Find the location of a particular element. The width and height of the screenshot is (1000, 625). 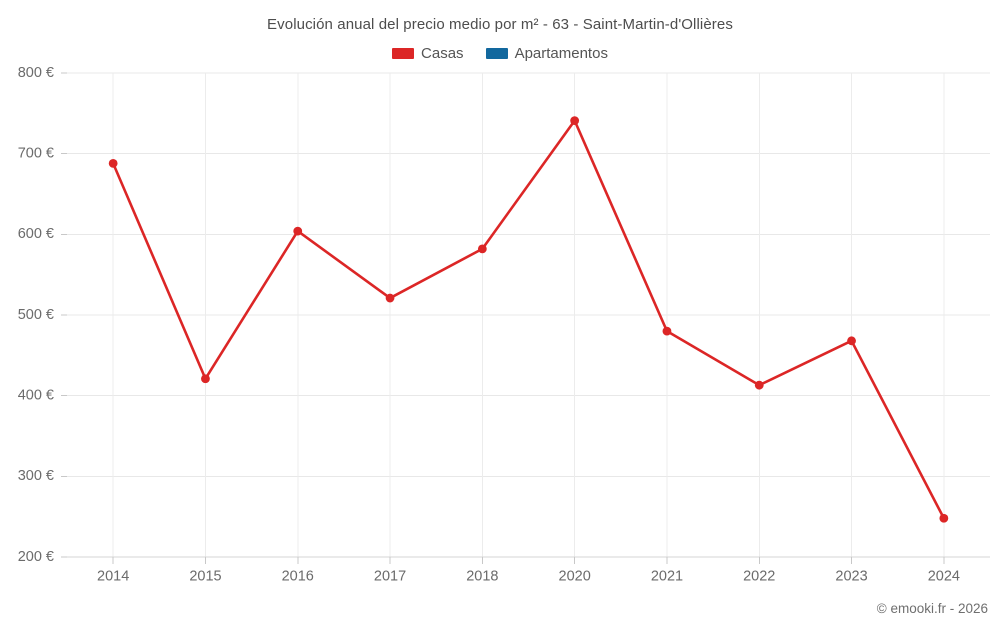

y-axis-tick-label: 400 € is located at coordinates (36, 395).